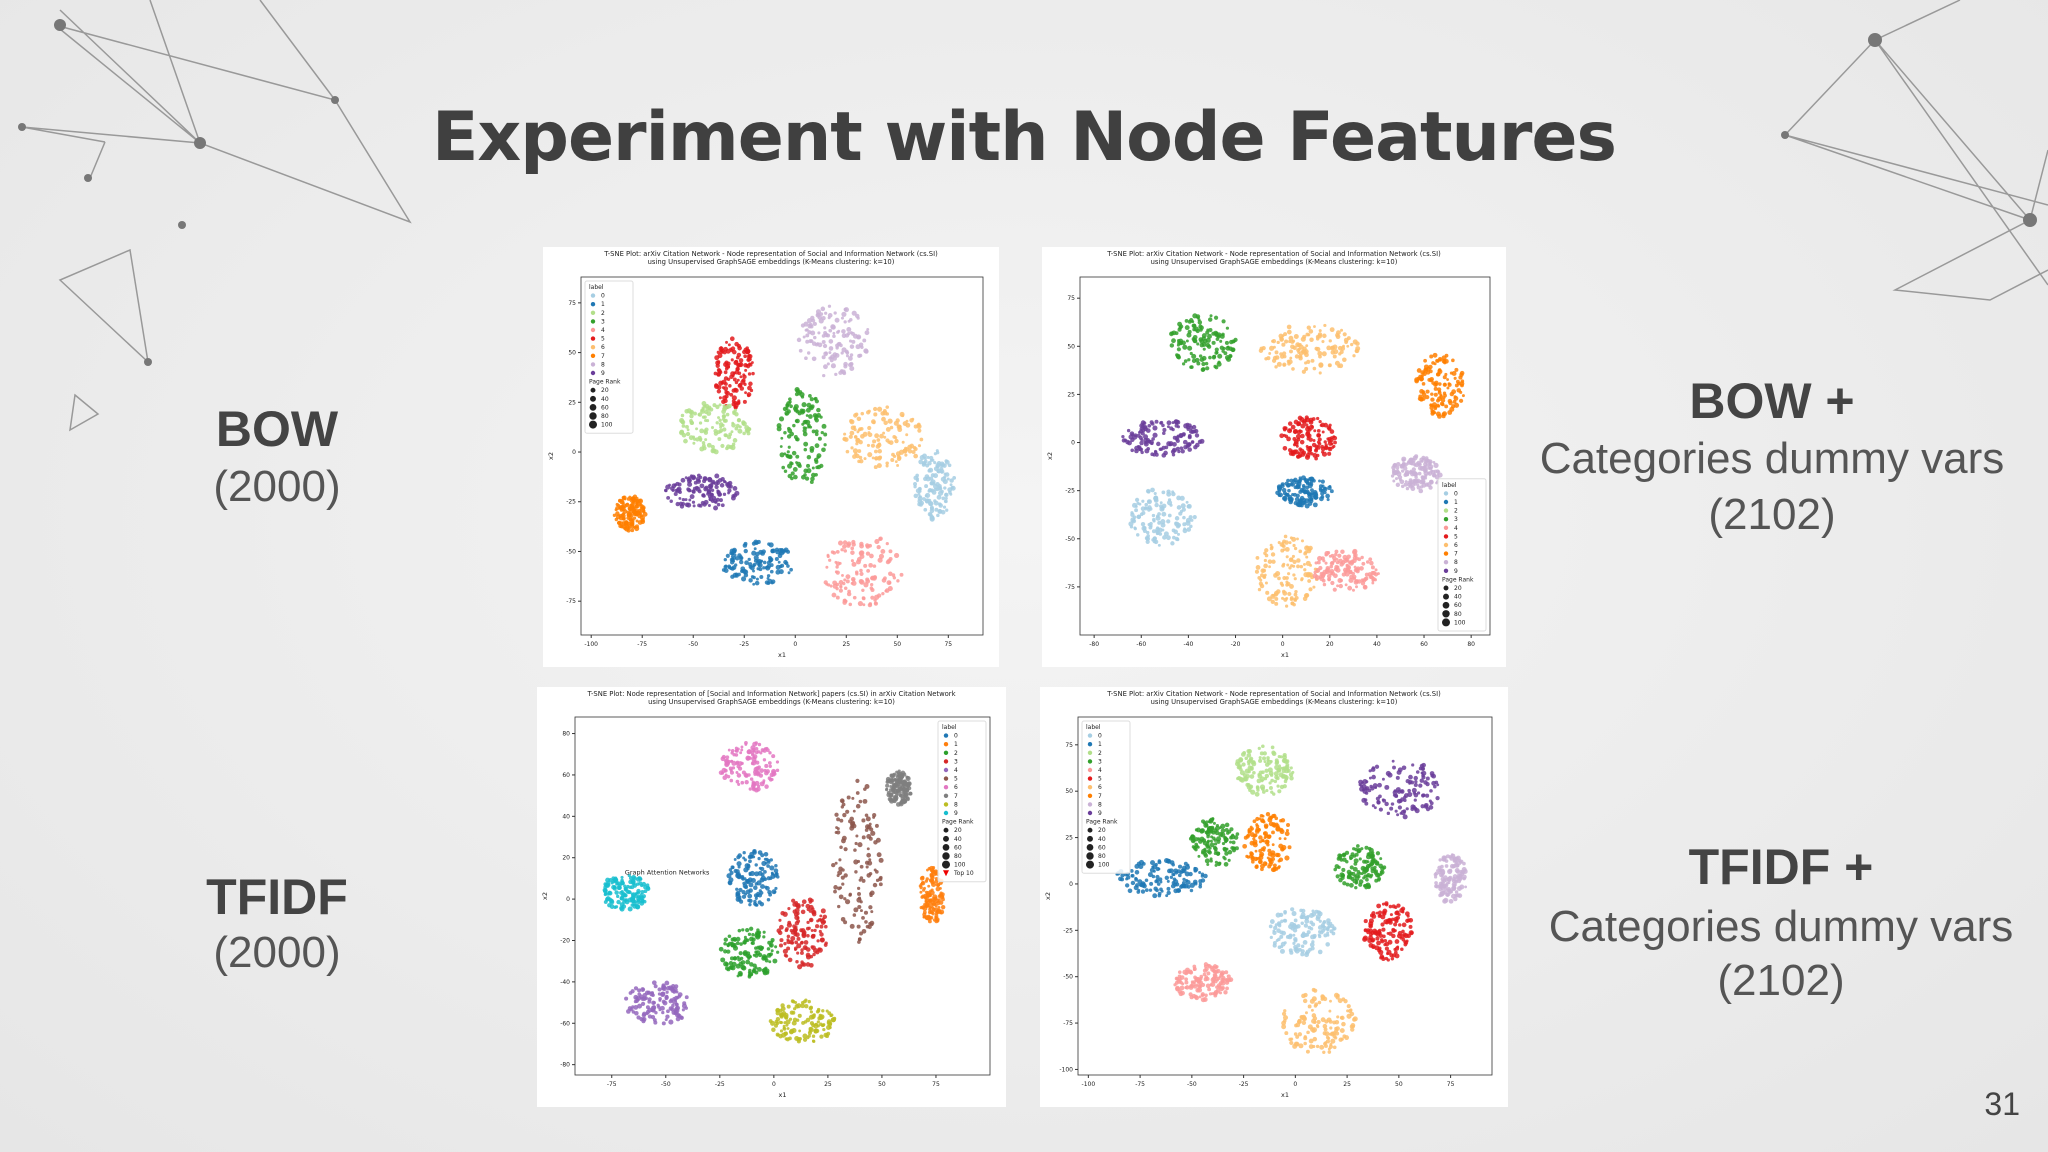 This screenshot has height=1152, width=2048. What do you see at coordinates (946, 873) in the screenshot?
I see `legend-top-marker` at bounding box center [946, 873].